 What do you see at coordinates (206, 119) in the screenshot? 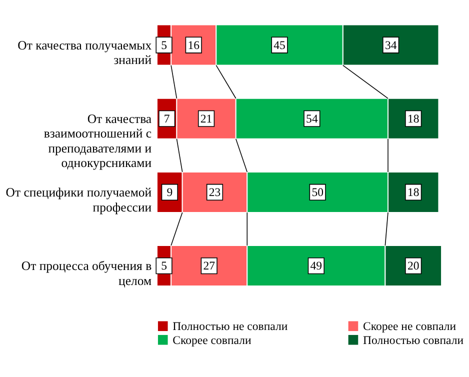
I see `data-label: 21` at bounding box center [206, 119].